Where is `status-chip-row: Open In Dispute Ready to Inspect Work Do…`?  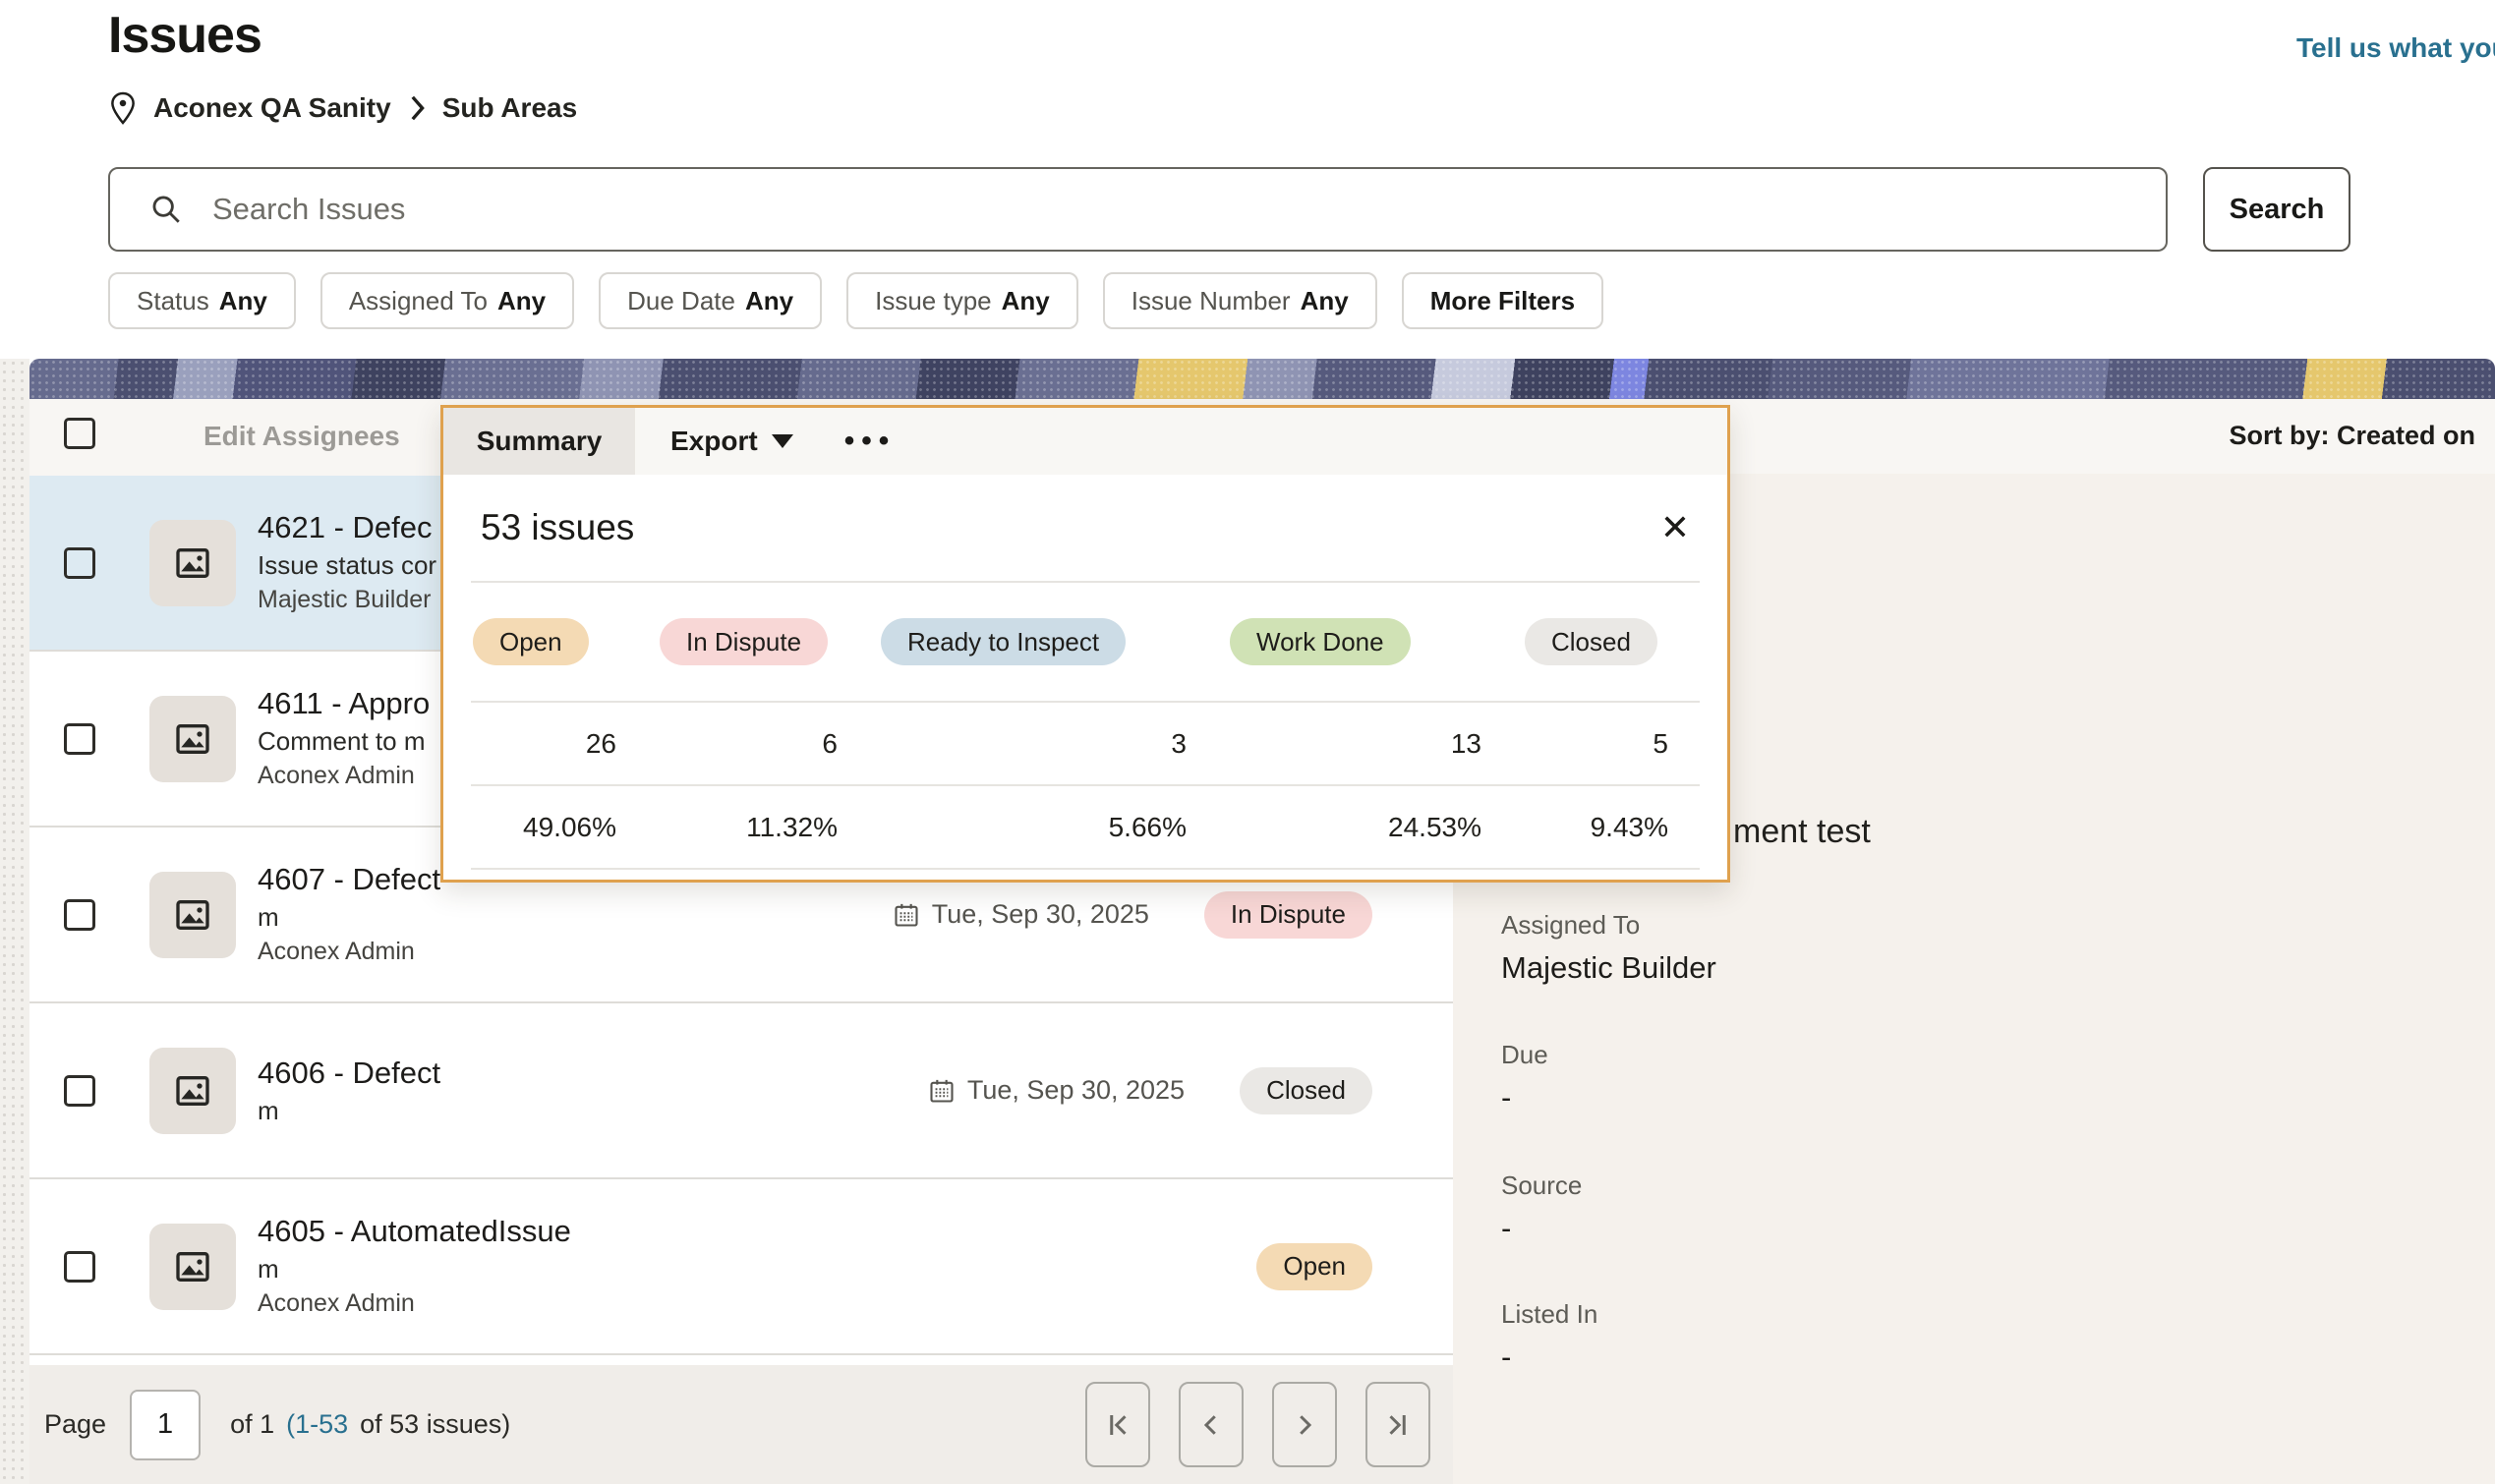
status-chip-row: Open In Dispute Ready to Inspect Work Do… is located at coordinates (1085, 642).